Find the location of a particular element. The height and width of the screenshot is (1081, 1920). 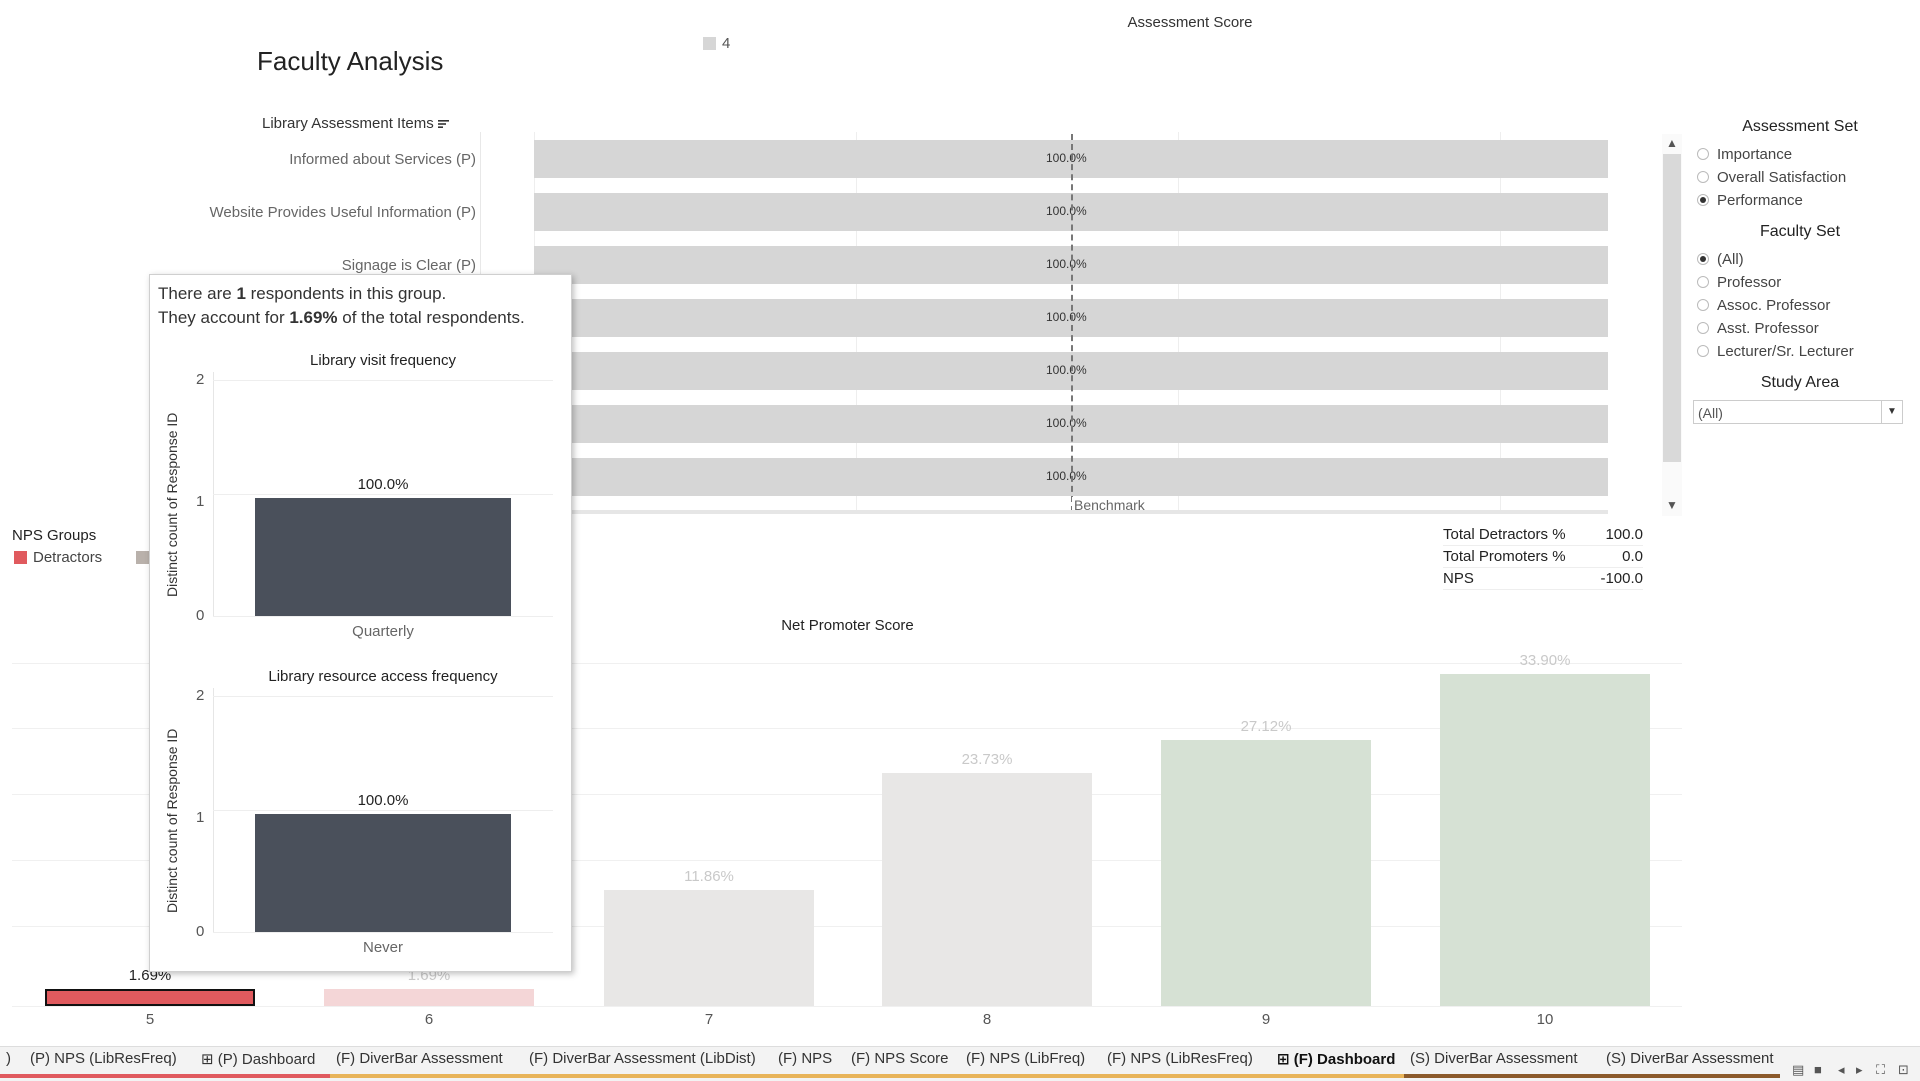

radio-label: Importance is located at coordinates (1755, 154).